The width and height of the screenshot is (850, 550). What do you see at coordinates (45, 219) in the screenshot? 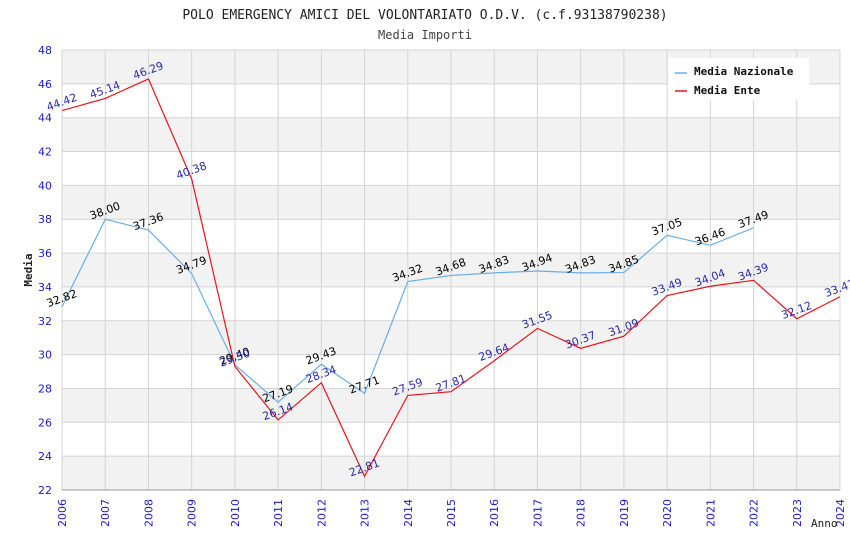
I see `y-tick-label: 38` at bounding box center [45, 219].